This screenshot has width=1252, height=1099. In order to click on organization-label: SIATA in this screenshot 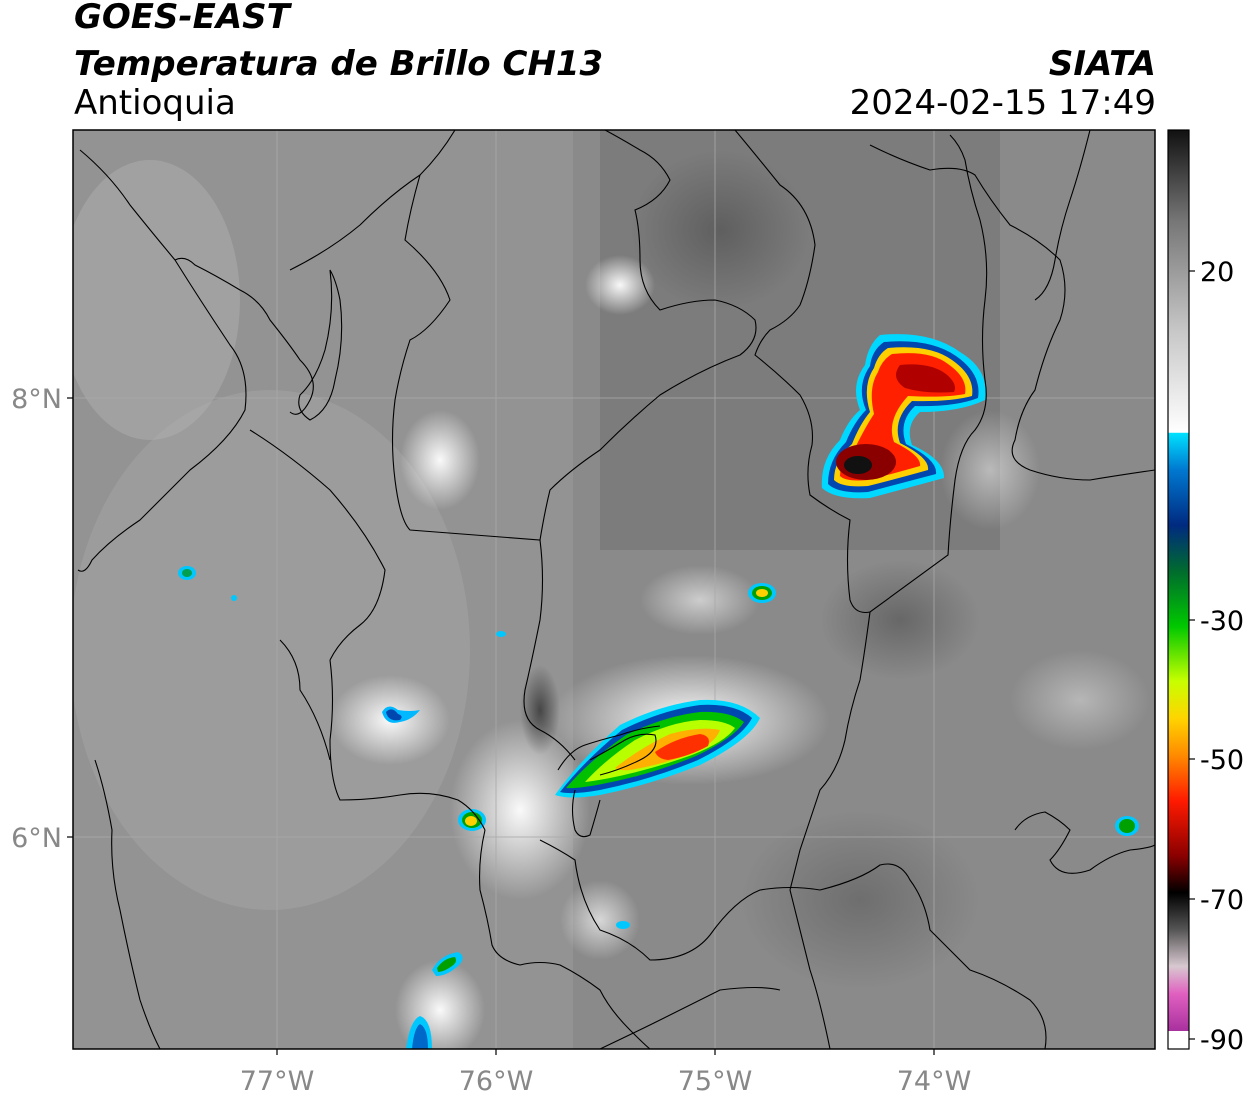, I will do `click(1102, 64)`.